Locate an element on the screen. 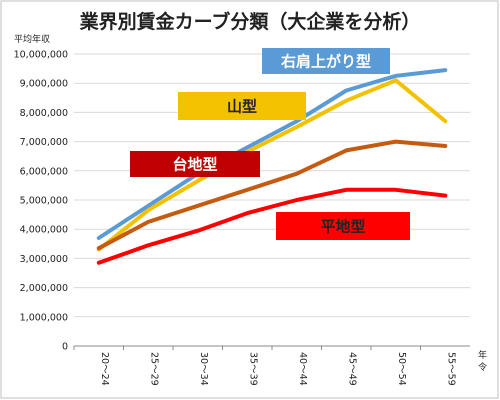  y-tick-label: 1,000,000 is located at coordinates (44, 317).